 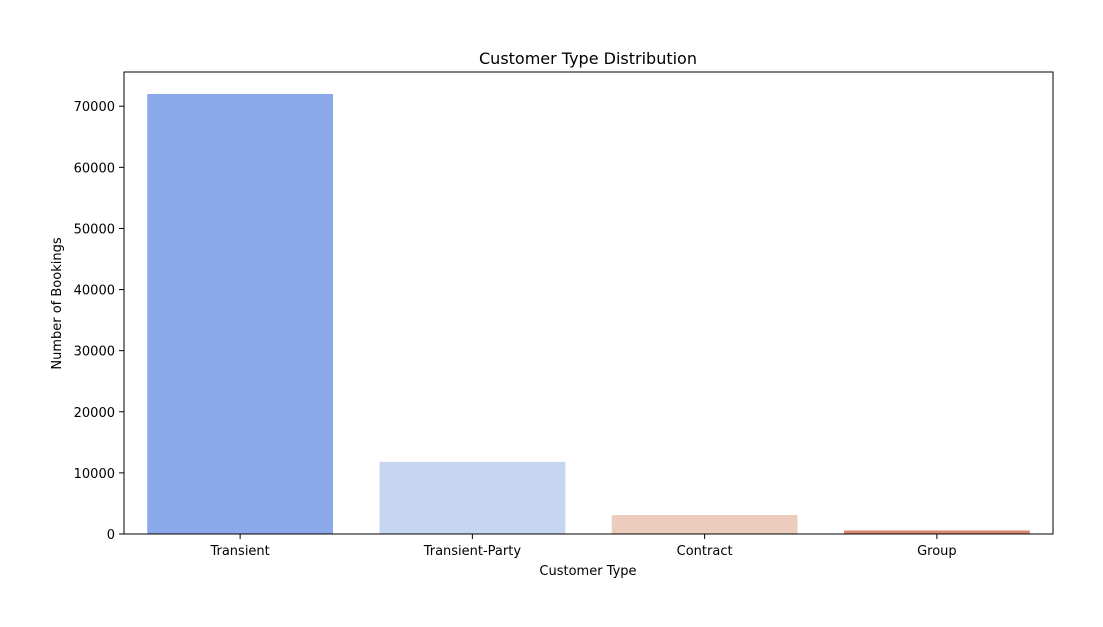 What do you see at coordinates (94, 168) in the screenshot?
I see `y-tick-label: 60000` at bounding box center [94, 168].